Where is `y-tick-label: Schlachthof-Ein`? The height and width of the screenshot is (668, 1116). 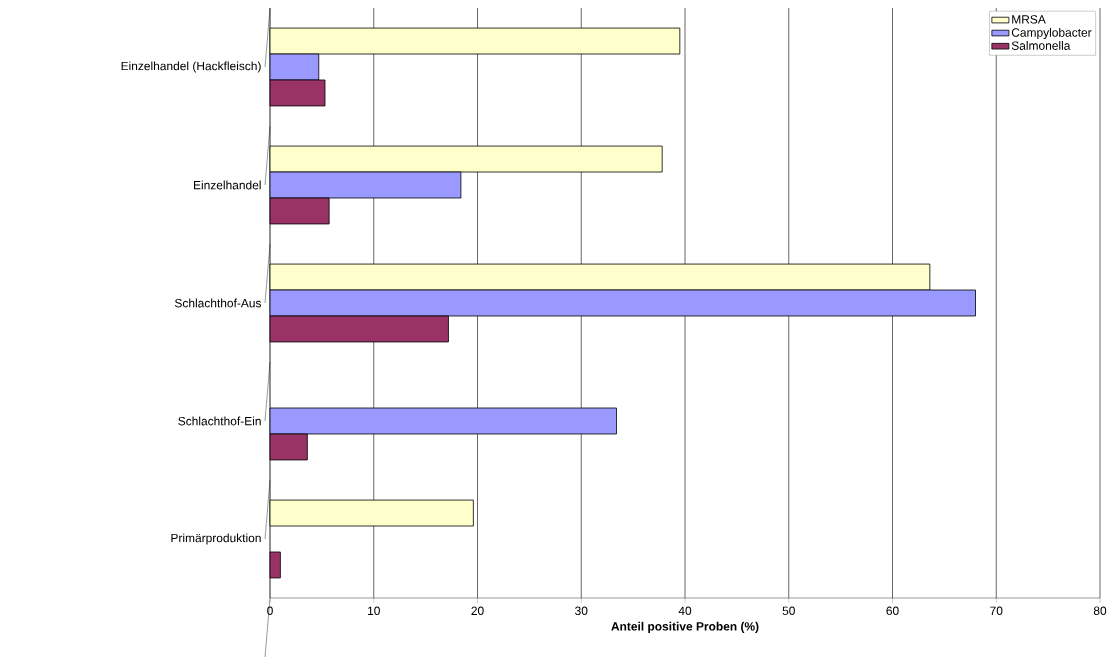 y-tick-label: Schlachthof-Ein is located at coordinates (219, 421).